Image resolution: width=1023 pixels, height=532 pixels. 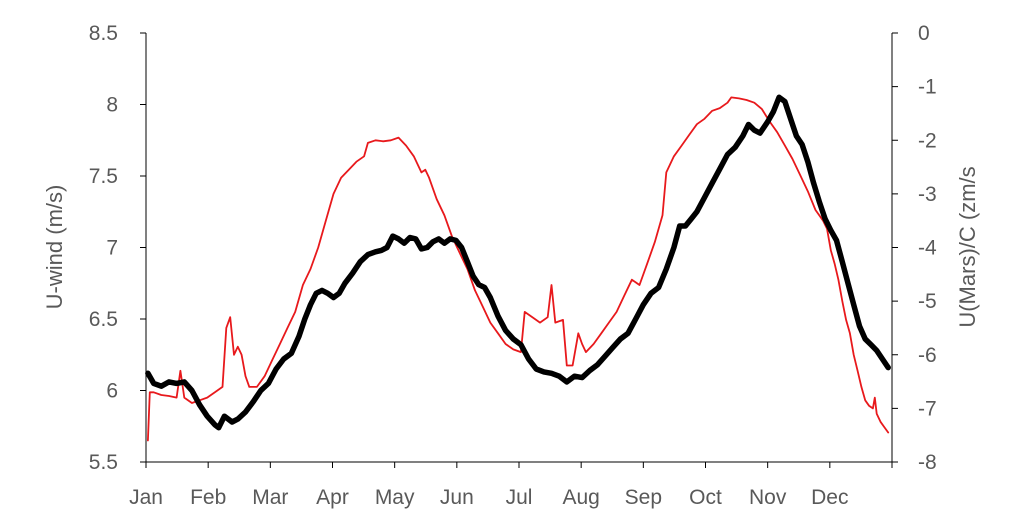 I want to click on y2-tick-label: -5, so click(x=927, y=301).